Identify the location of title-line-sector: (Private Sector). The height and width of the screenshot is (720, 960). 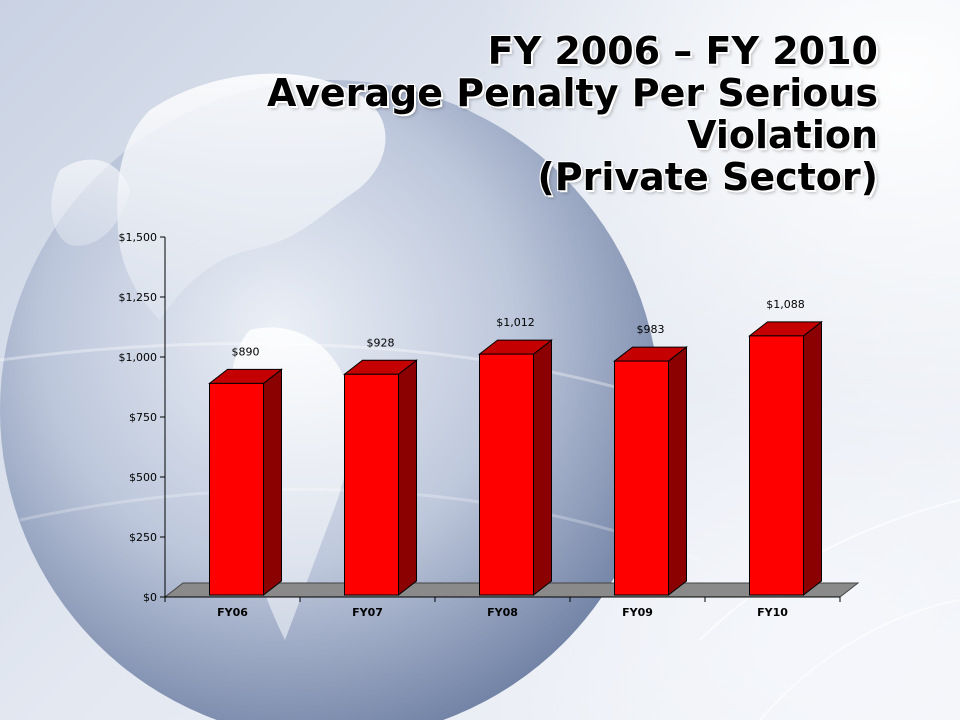
(707, 177).